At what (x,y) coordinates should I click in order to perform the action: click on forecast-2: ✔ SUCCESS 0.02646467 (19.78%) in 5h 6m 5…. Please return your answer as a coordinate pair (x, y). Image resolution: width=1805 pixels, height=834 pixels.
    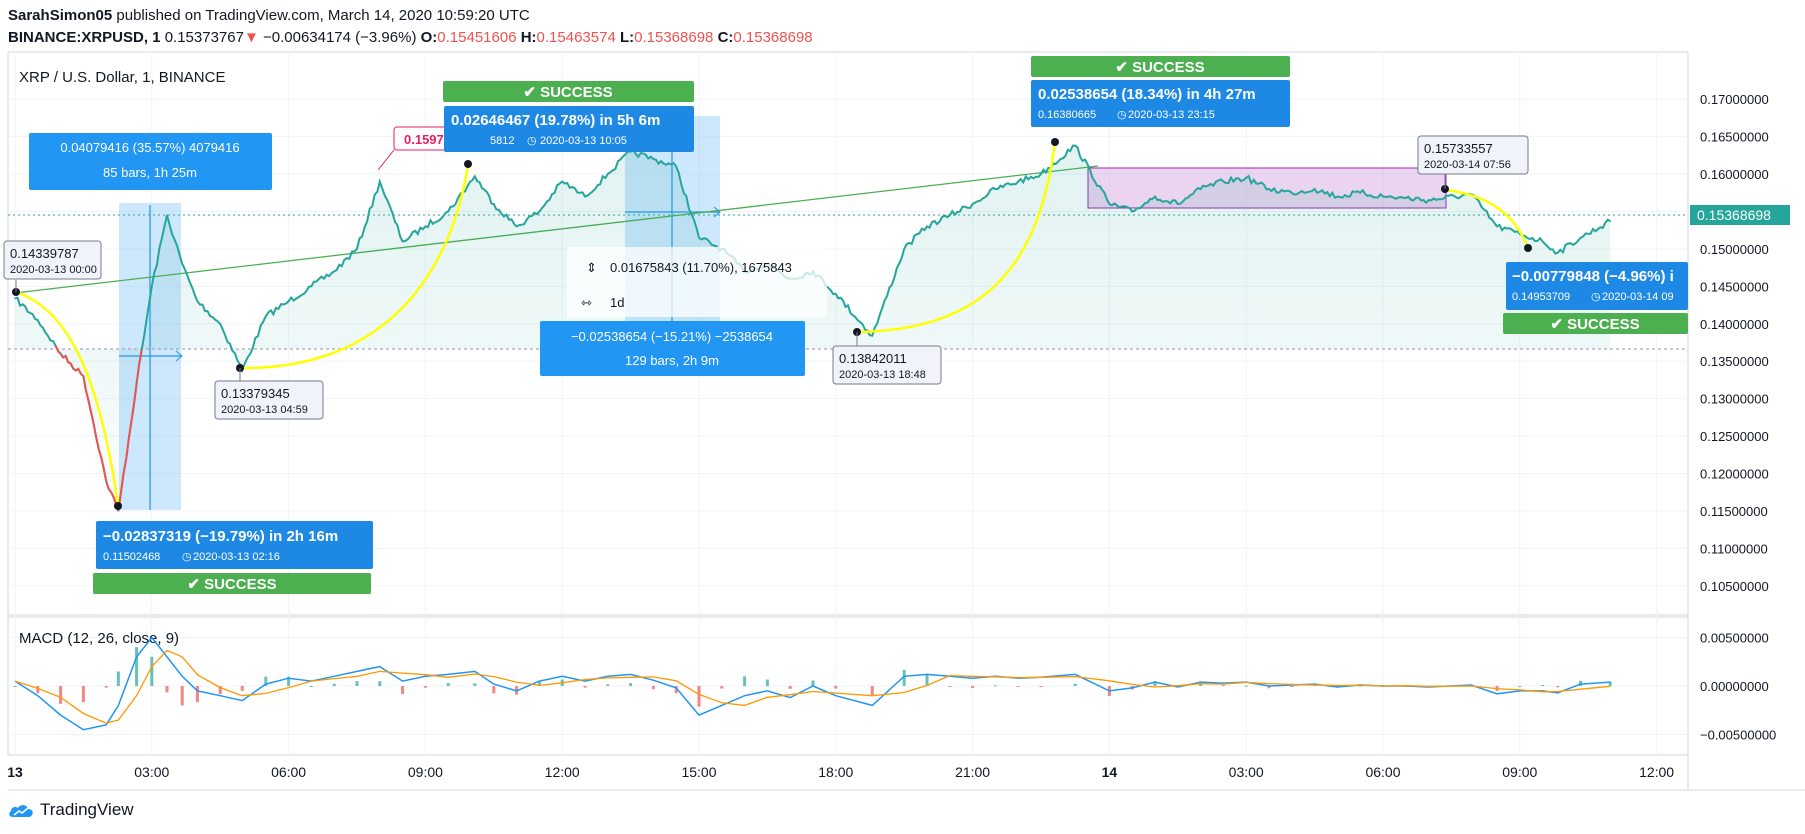
    Looking at the image, I should click on (568, 116).